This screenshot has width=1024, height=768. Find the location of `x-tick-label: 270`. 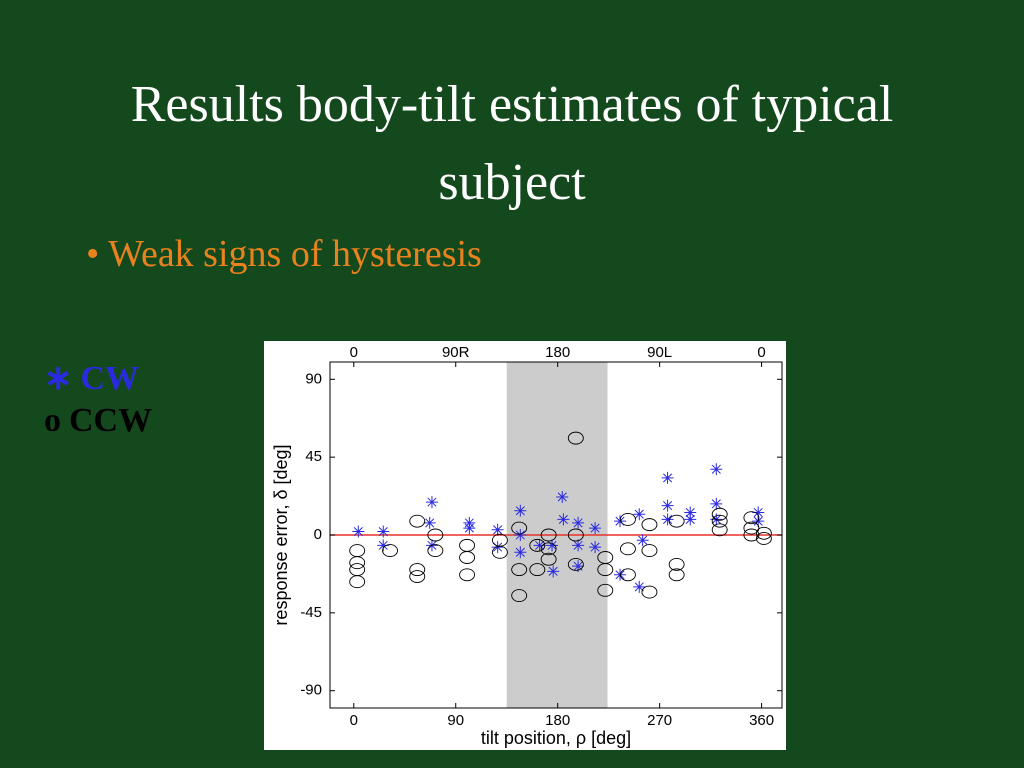

x-tick-label: 270 is located at coordinates (659, 720).